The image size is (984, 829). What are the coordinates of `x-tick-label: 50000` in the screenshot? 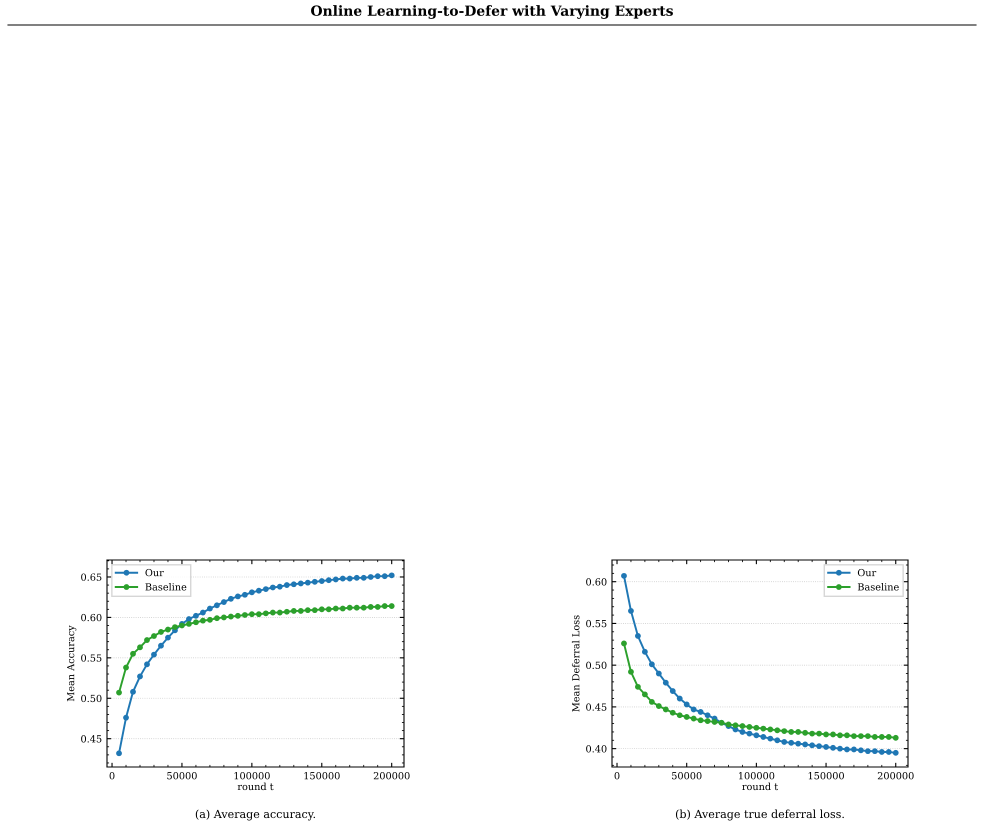 It's located at (687, 776).